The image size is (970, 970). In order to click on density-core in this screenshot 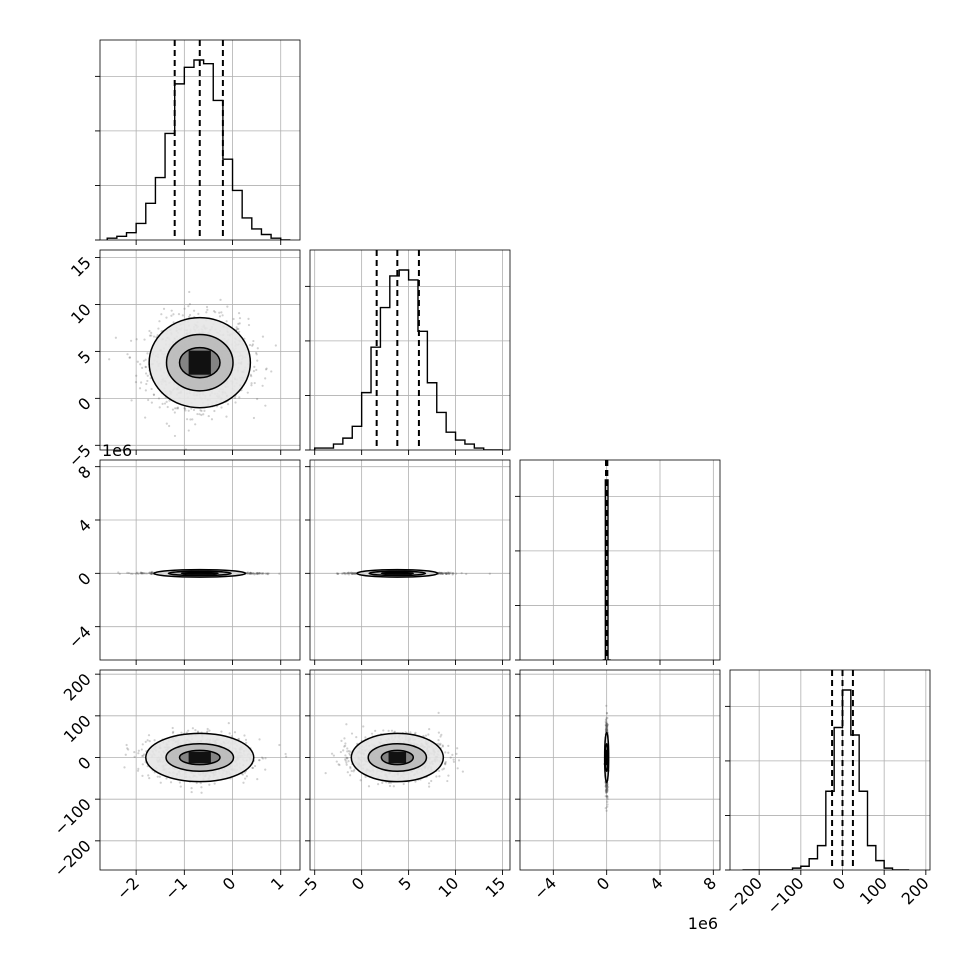, I will do `click(199, 573)`.